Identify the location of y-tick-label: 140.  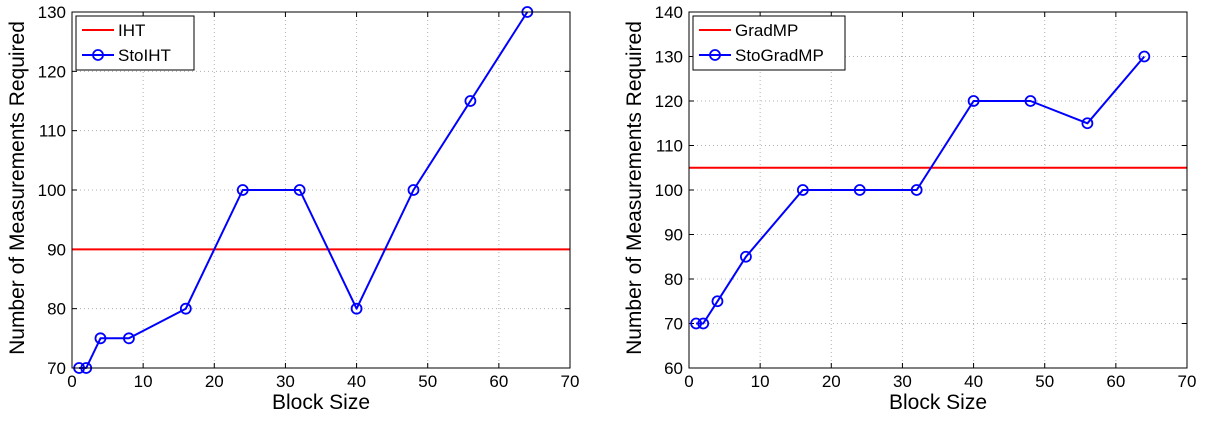
(669, 12).